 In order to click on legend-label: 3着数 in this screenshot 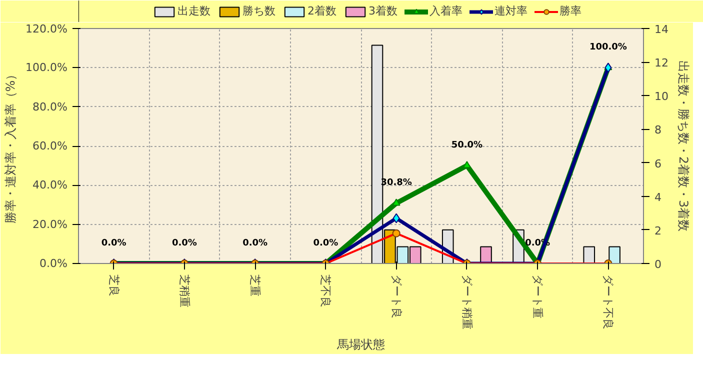, I will do `click(383, 11)`.